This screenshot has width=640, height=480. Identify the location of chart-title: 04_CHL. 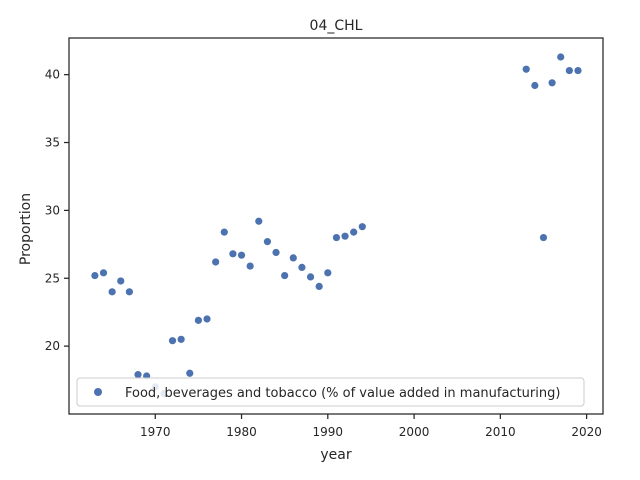
(336, 26).